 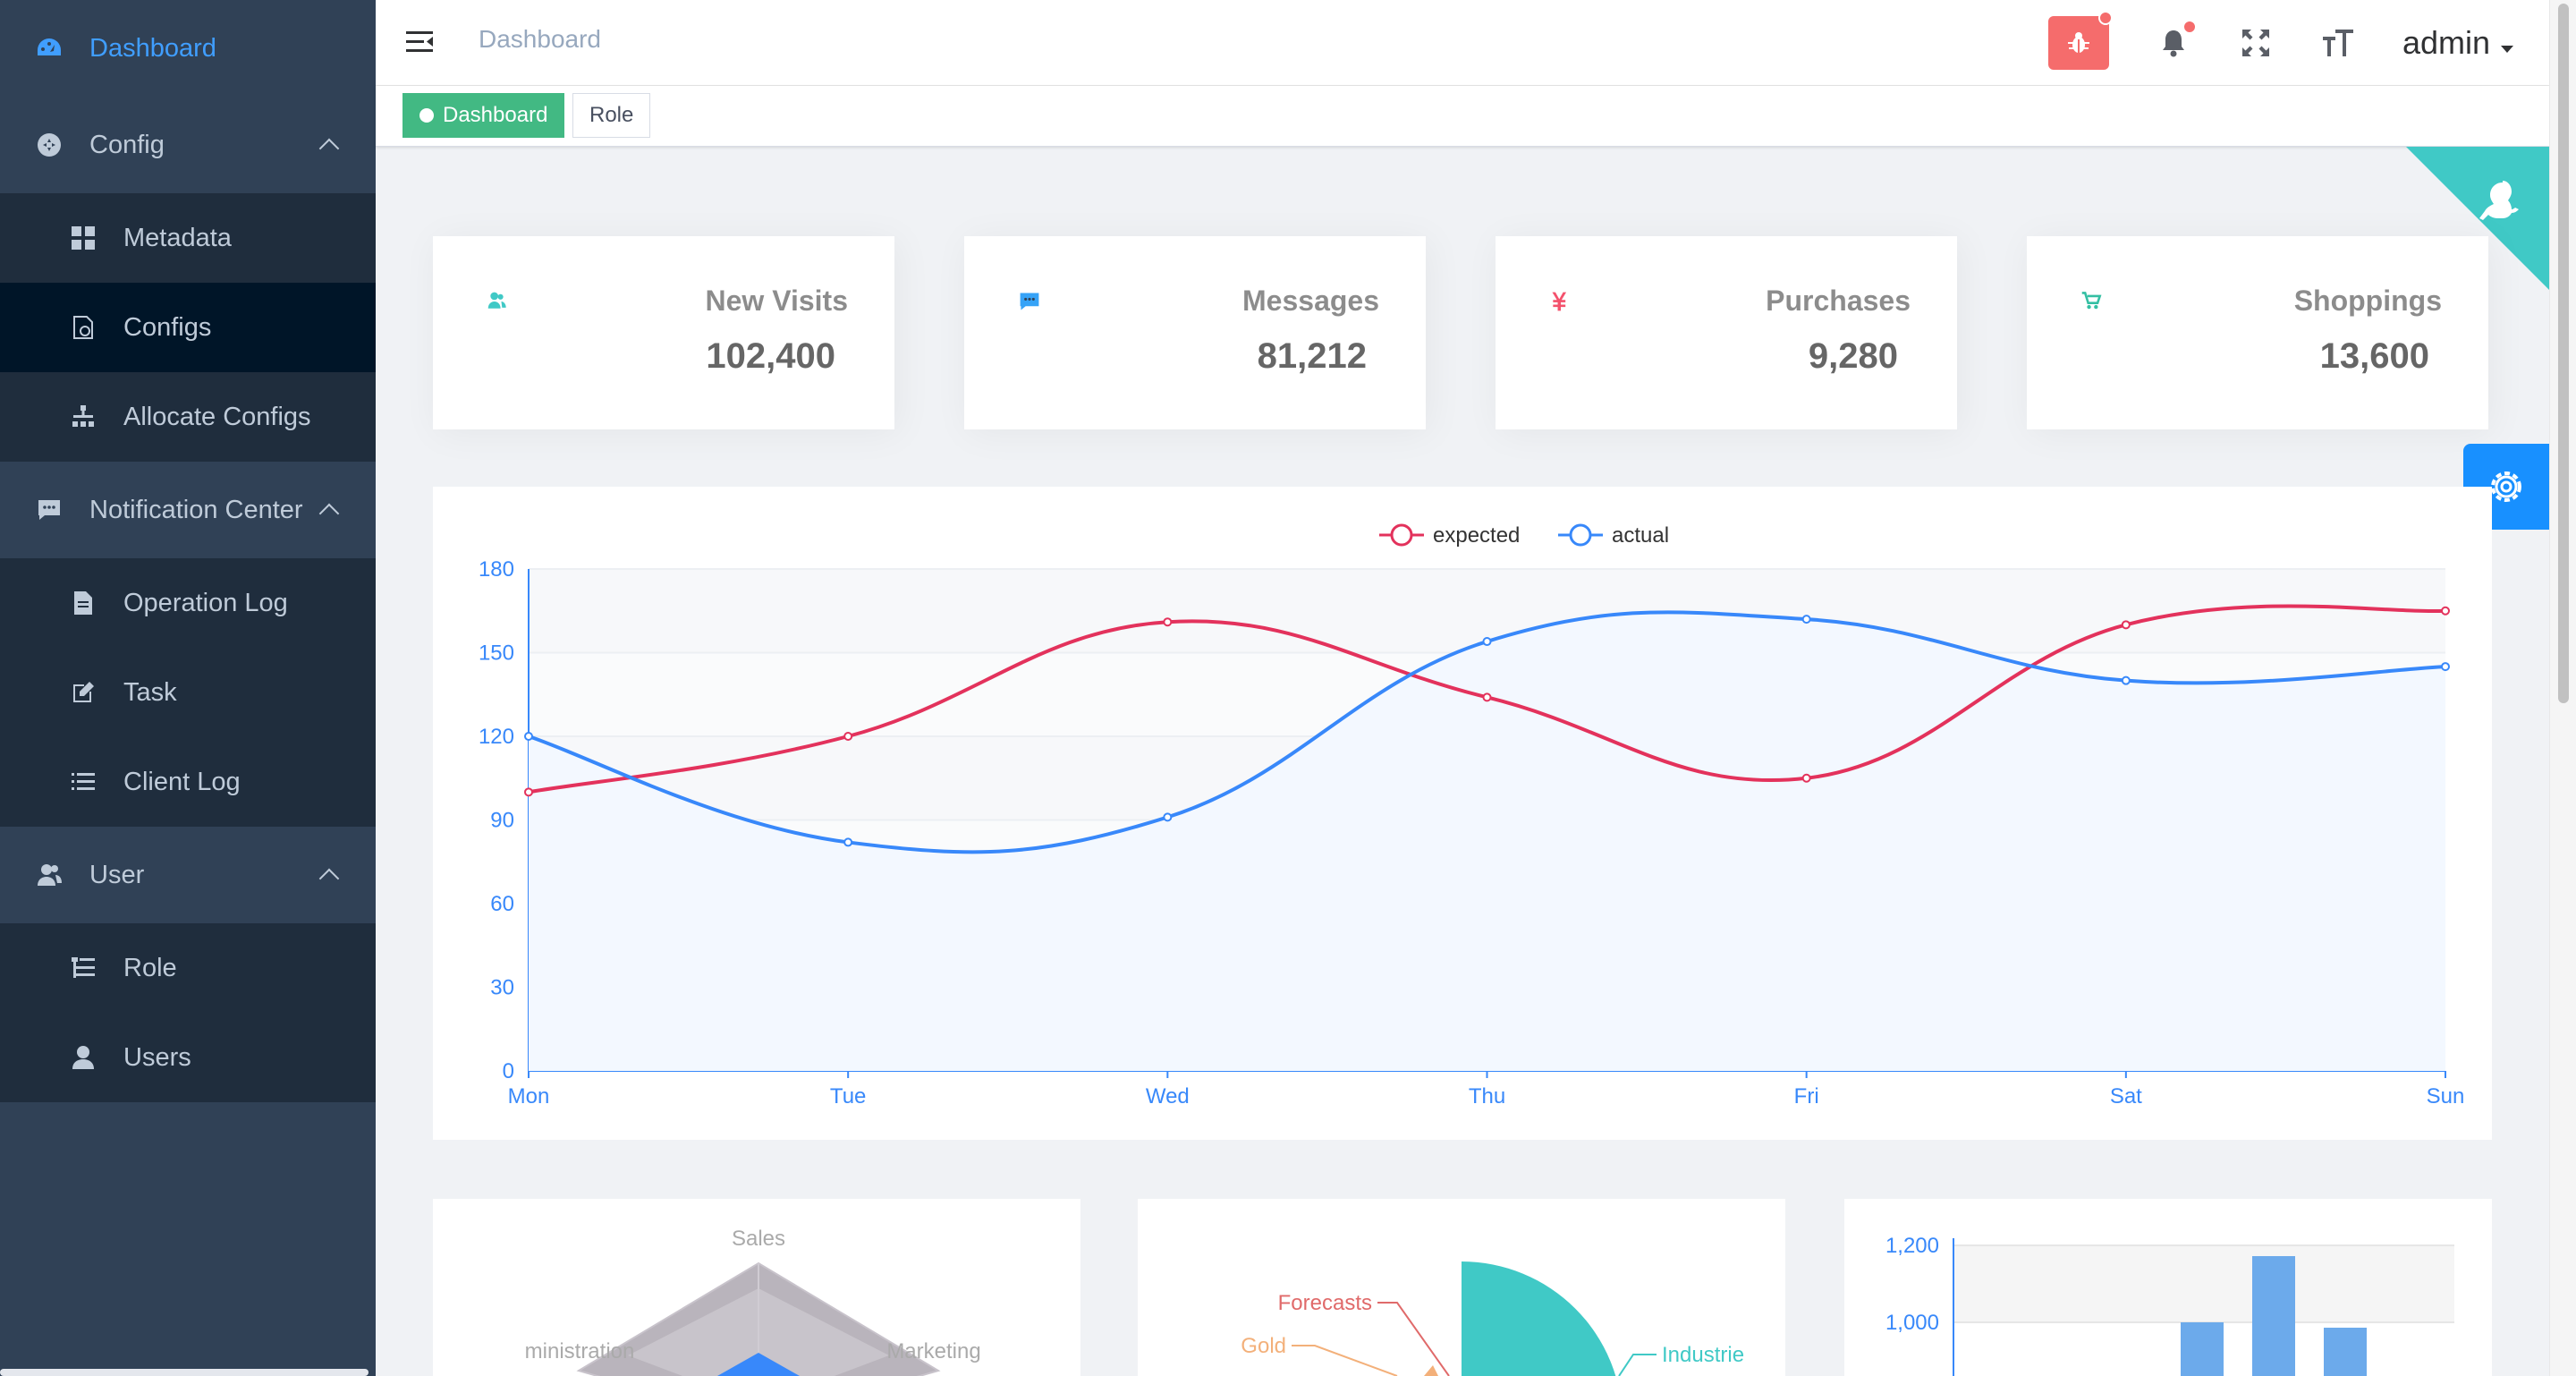 I want to click on list-icon, so click(x=83, y=782).